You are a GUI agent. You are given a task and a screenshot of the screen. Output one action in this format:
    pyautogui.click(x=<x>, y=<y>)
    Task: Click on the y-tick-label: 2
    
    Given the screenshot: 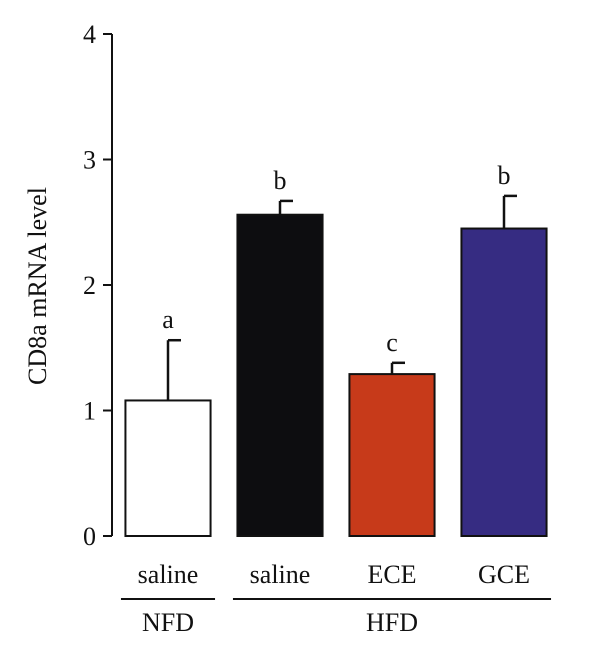 What is the action you would take?
    pyautogui.click(x=89, y=285)
    